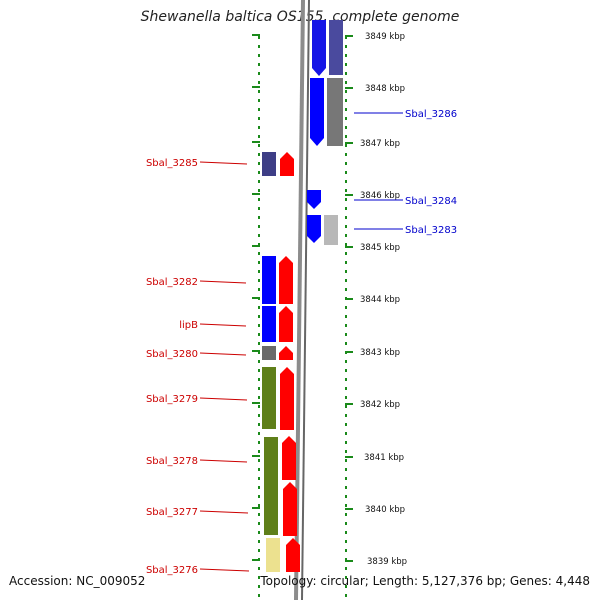 The width and height of the screenshot is (600, 600). What do you see at coordinates (385, 37) in the screenshot?
I see `kbp-label: 3849 kbp` at bounding box center [385, 37].